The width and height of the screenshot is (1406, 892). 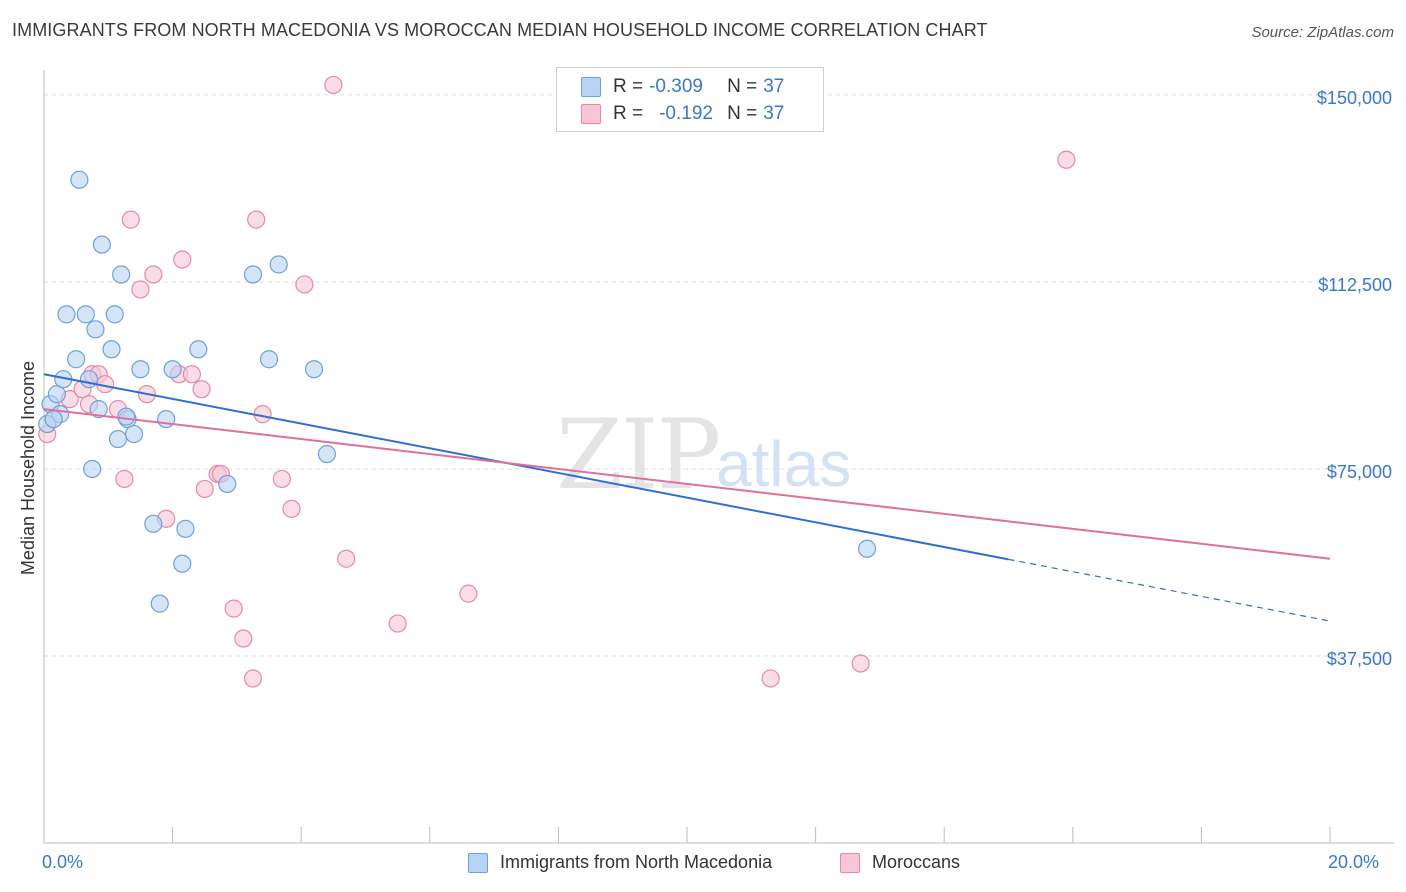 I want to click on macedonia-trendline, so click(x=526, y=467).